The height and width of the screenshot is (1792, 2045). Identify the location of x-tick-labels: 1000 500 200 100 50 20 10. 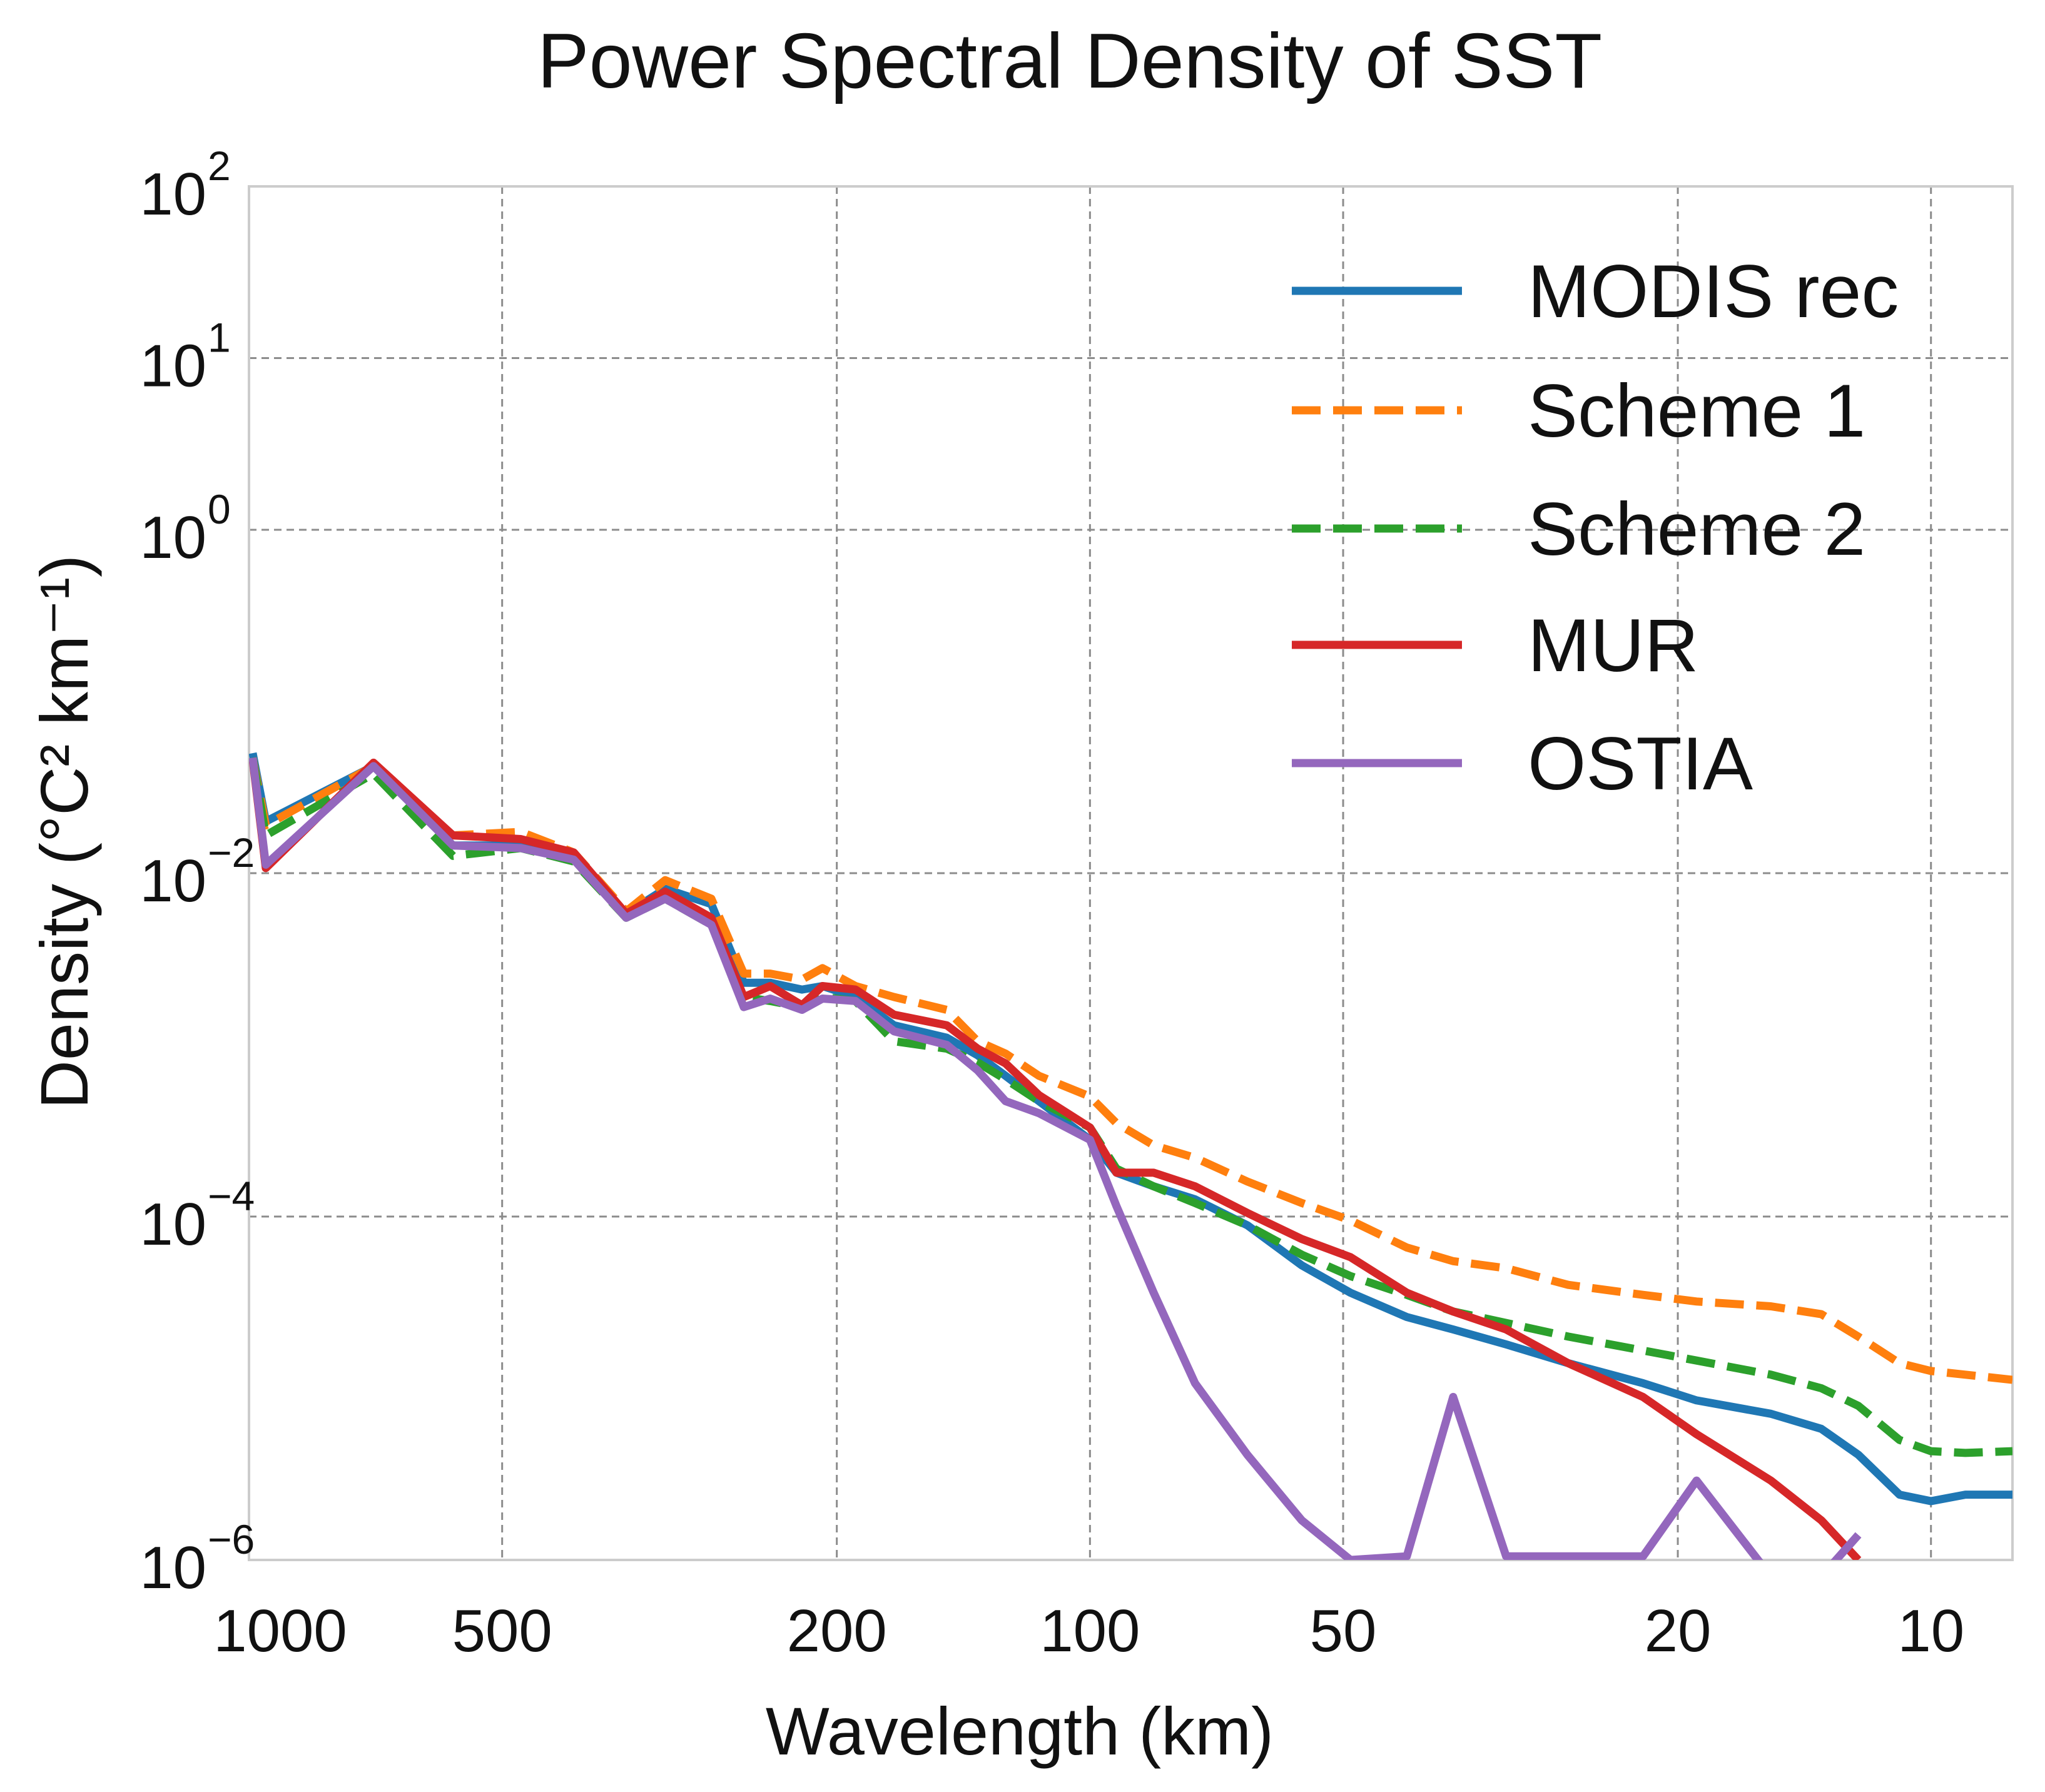
(1088, 1631).